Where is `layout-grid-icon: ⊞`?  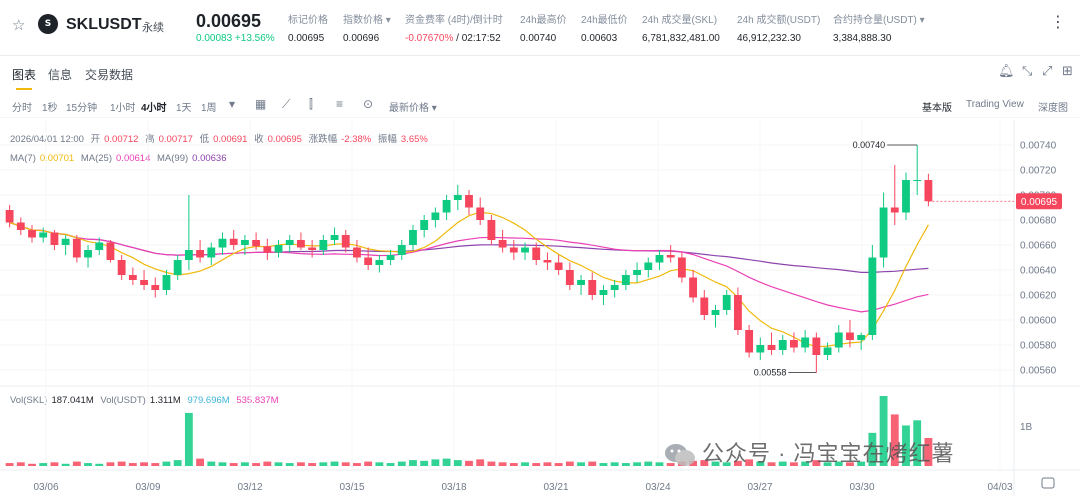
layout-grid-icon: ⊞ is located at coordinates (1067, 70).